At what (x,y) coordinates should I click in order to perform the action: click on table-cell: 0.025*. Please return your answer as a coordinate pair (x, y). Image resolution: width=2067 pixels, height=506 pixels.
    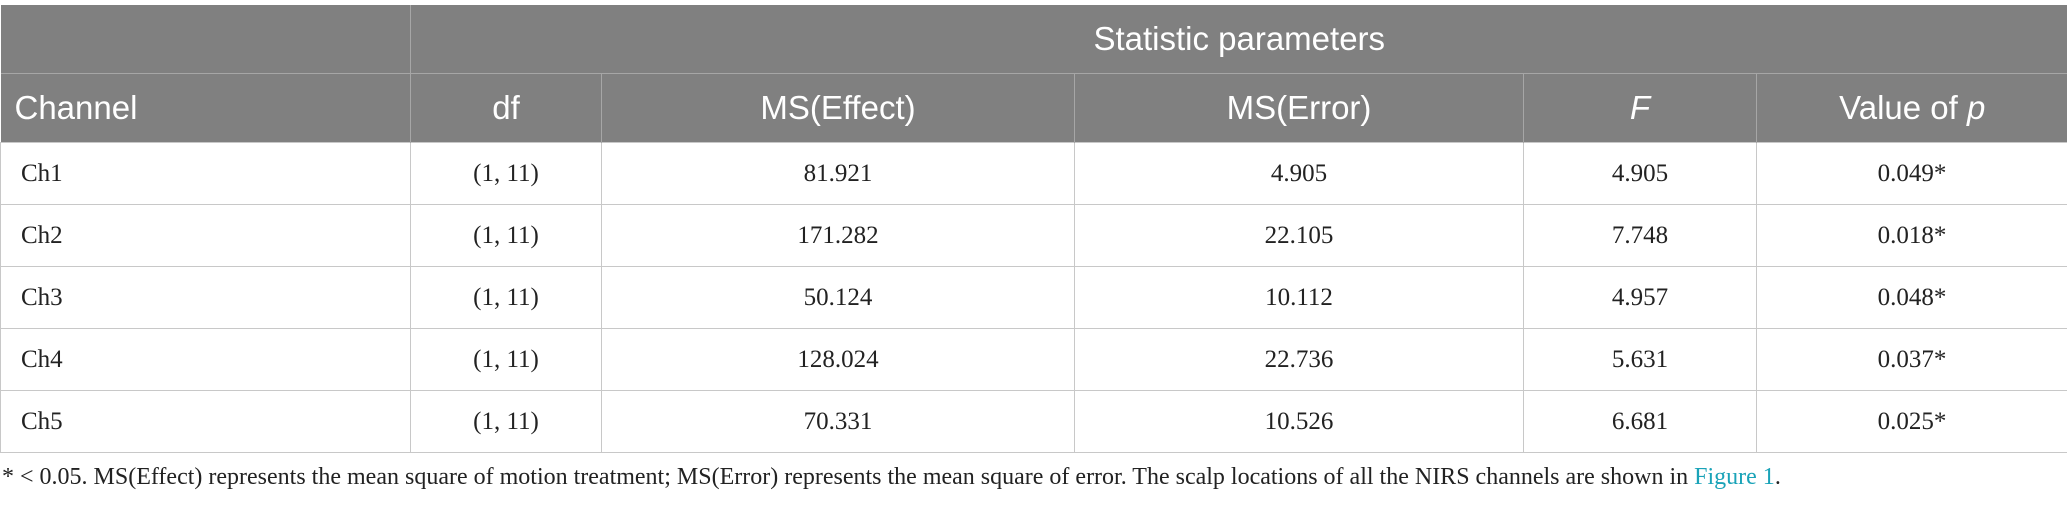
    Looking at the image, I should click on (1911, 421).